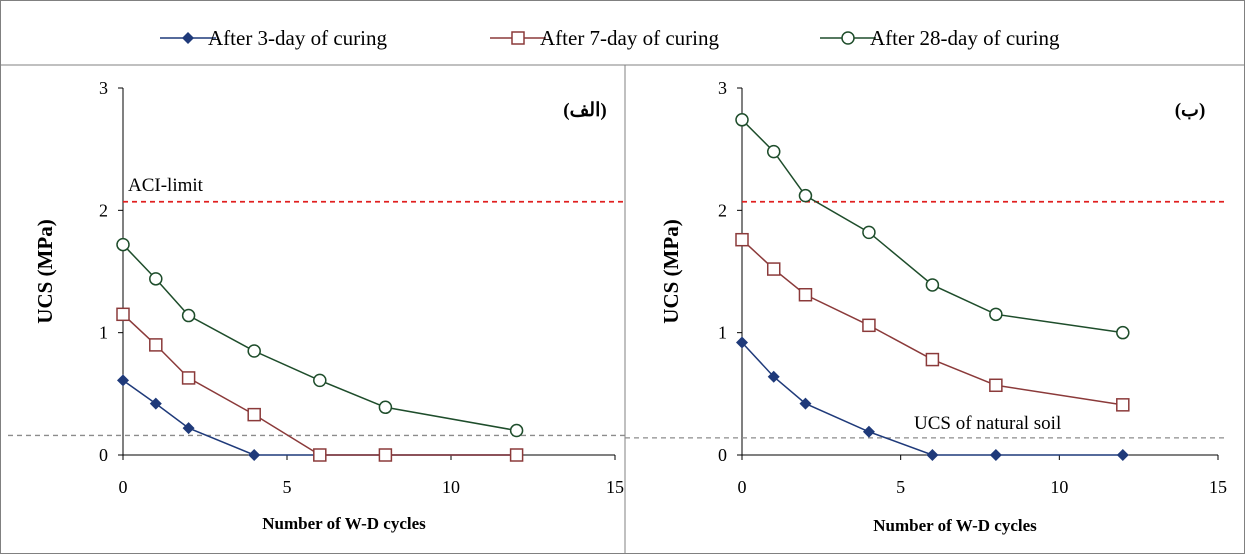 This screenshot has width=1245, height=559. Describe the element at coordinates (1218, 487) in the screenshot. I see `p1-x-tick-label: 15` at that location.